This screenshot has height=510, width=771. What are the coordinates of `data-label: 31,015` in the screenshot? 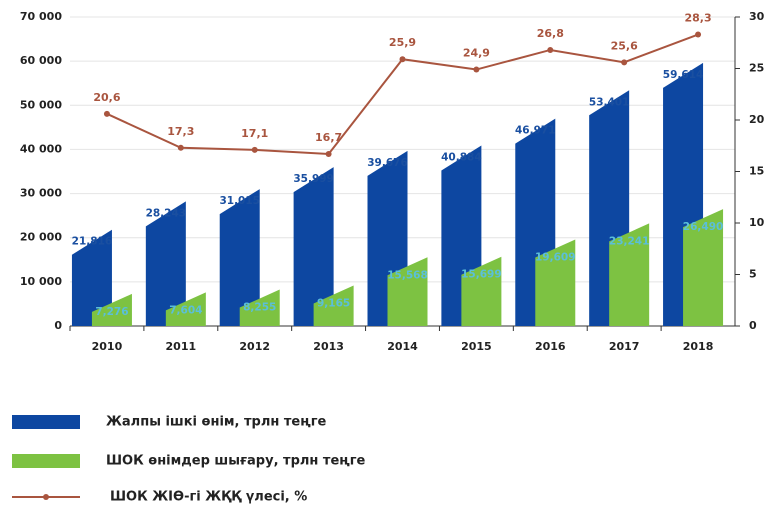 It's located at (239, 201).